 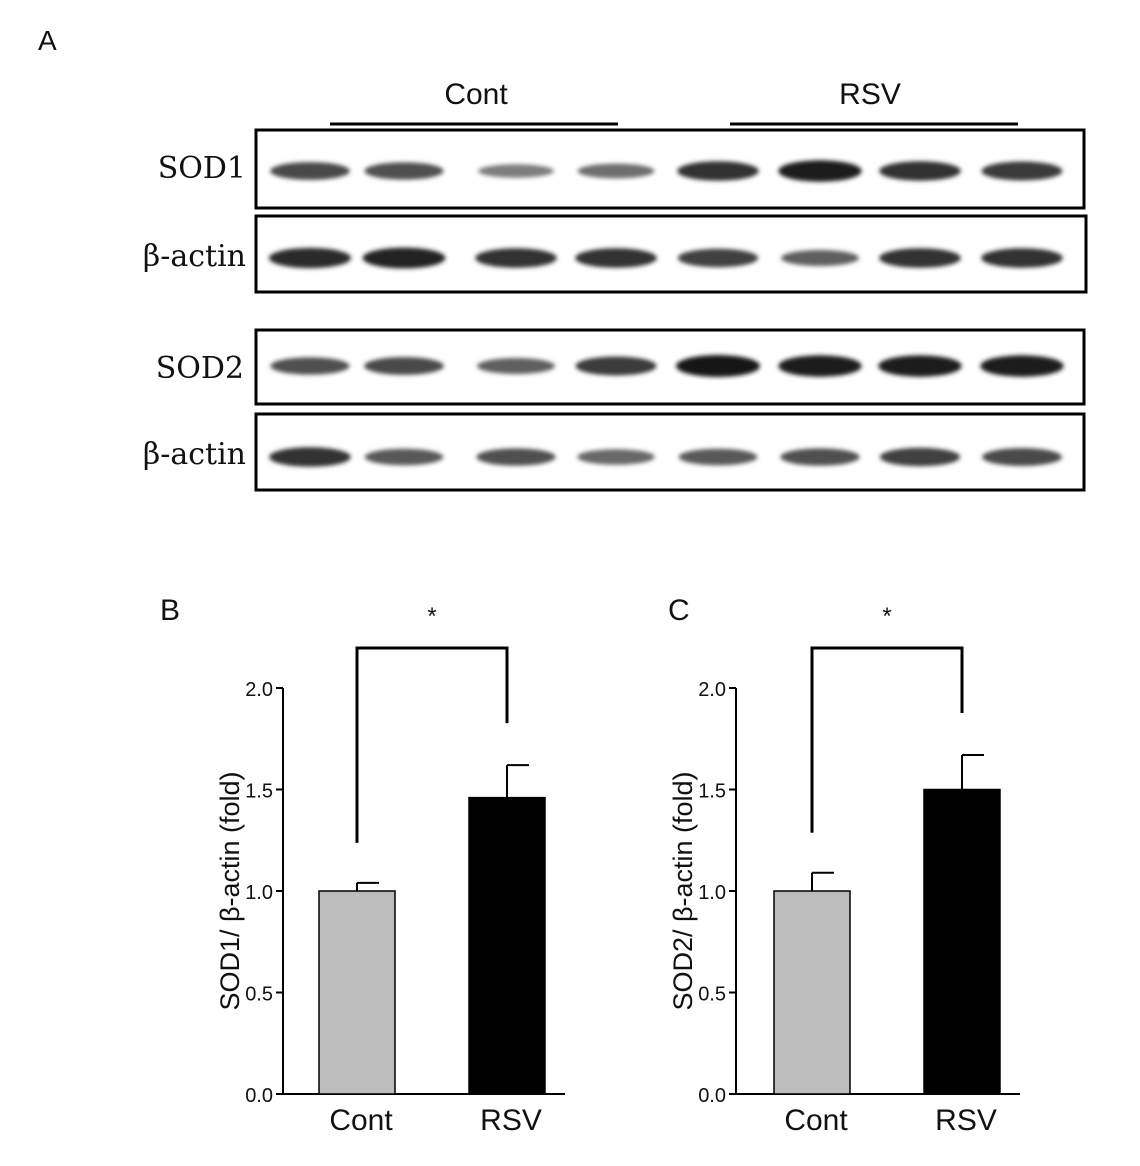 What do you see at coordinates (202, 168) in the screenshot?
I see `blot-row-label: SOD1` at bounding box center [202, 168].